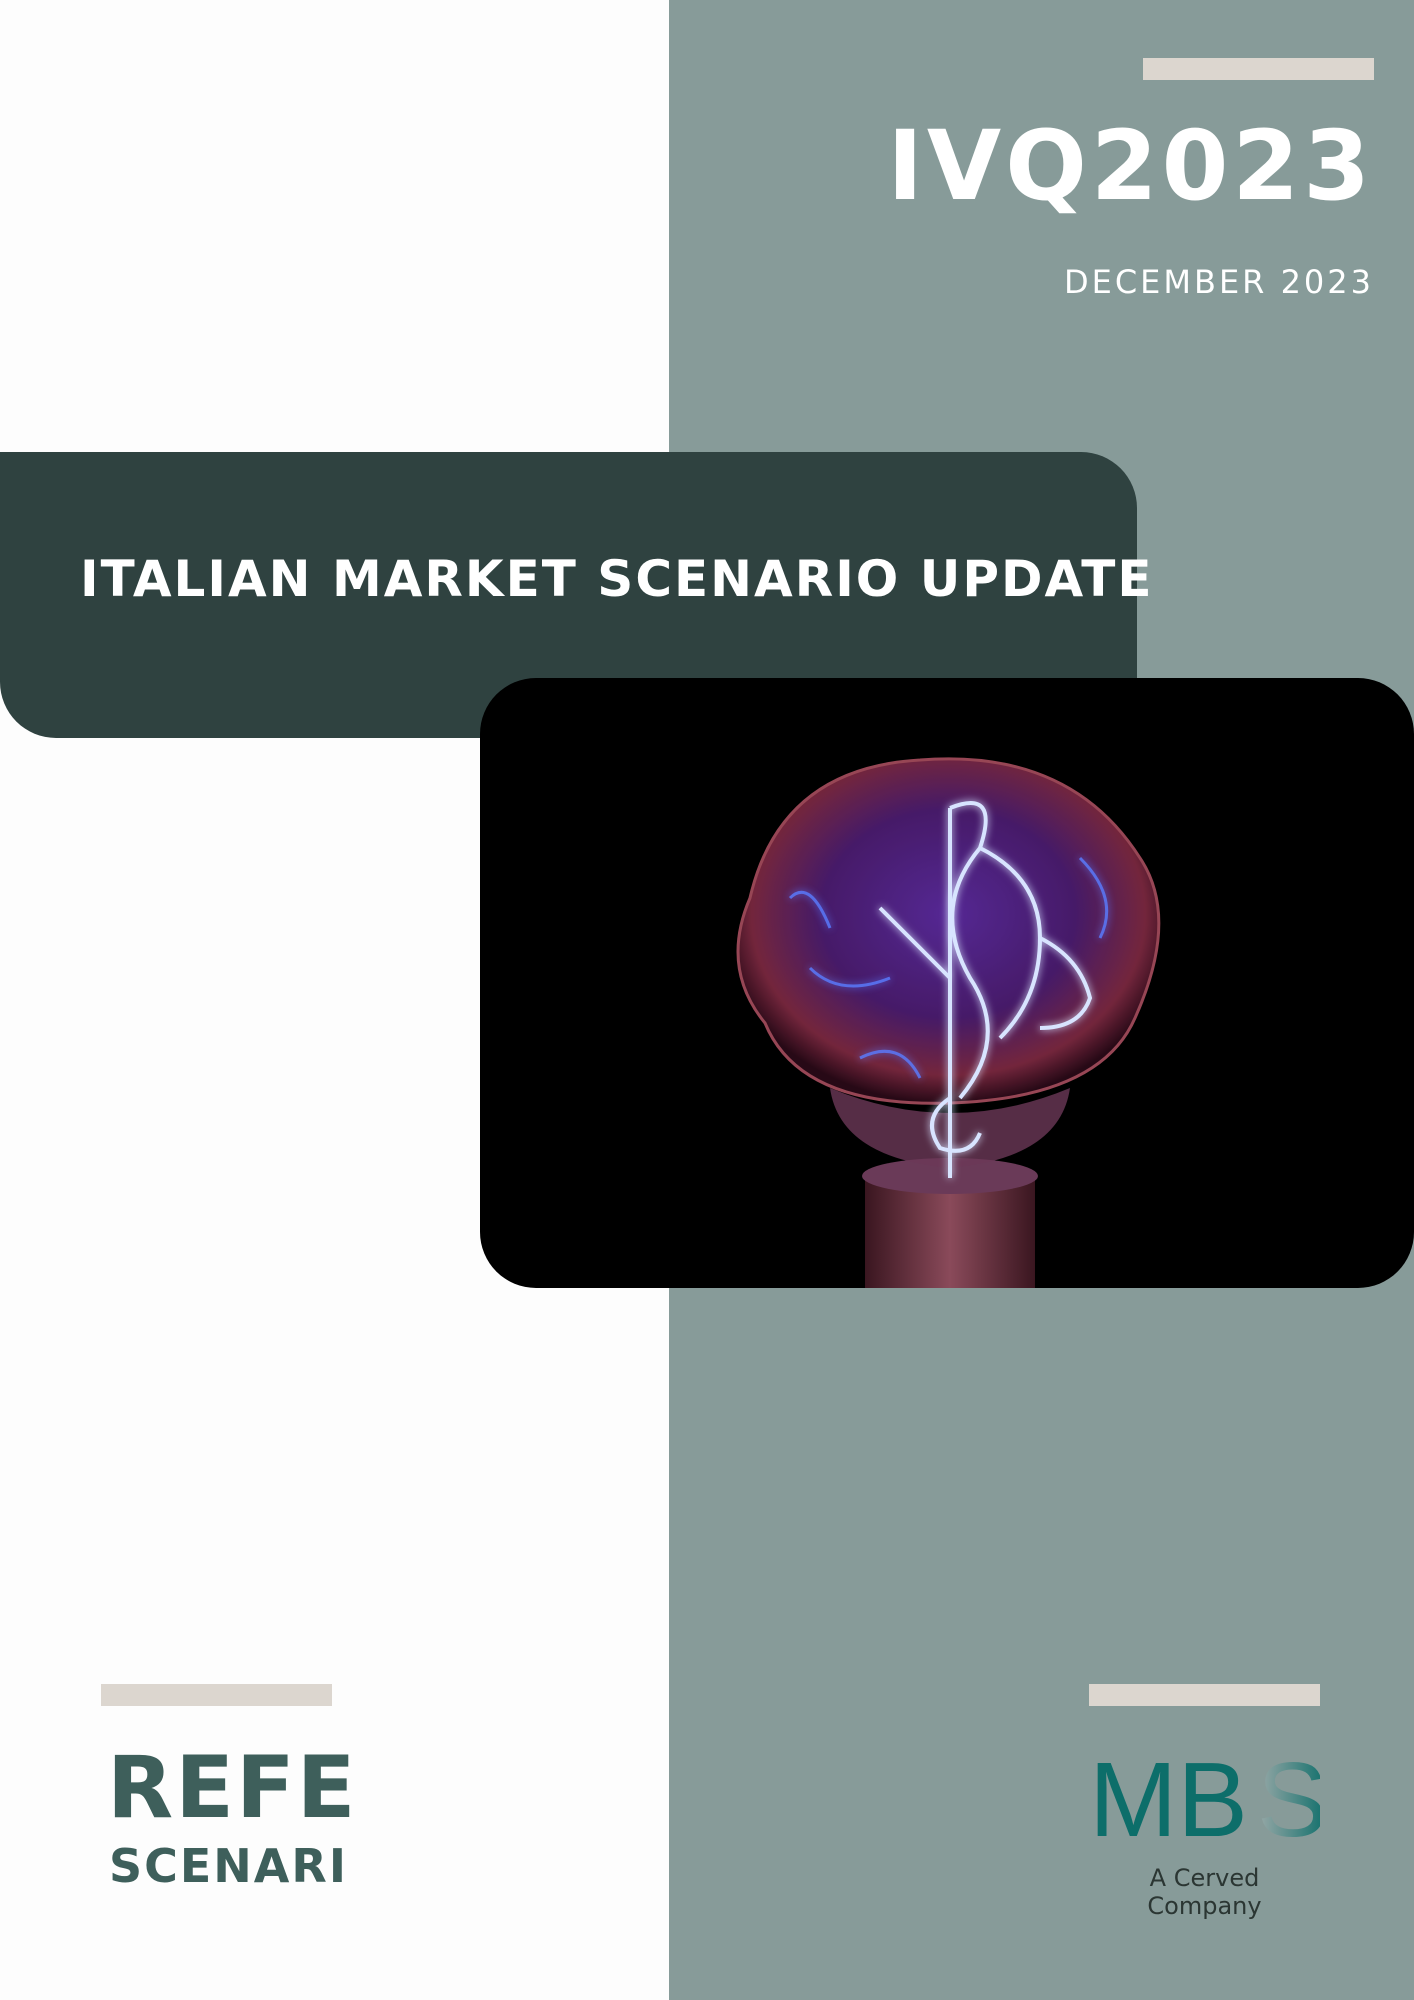 The height and width of the screenshot is (2000, 1414). Describe the element at coordinates (948, 1022) in the screenshot. I see `light-bulb-icon` at that location.